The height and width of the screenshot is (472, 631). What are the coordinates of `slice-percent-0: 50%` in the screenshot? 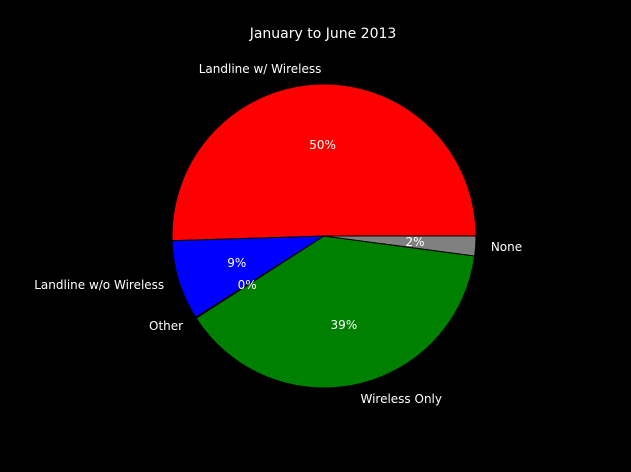 It's located at (322, 145).